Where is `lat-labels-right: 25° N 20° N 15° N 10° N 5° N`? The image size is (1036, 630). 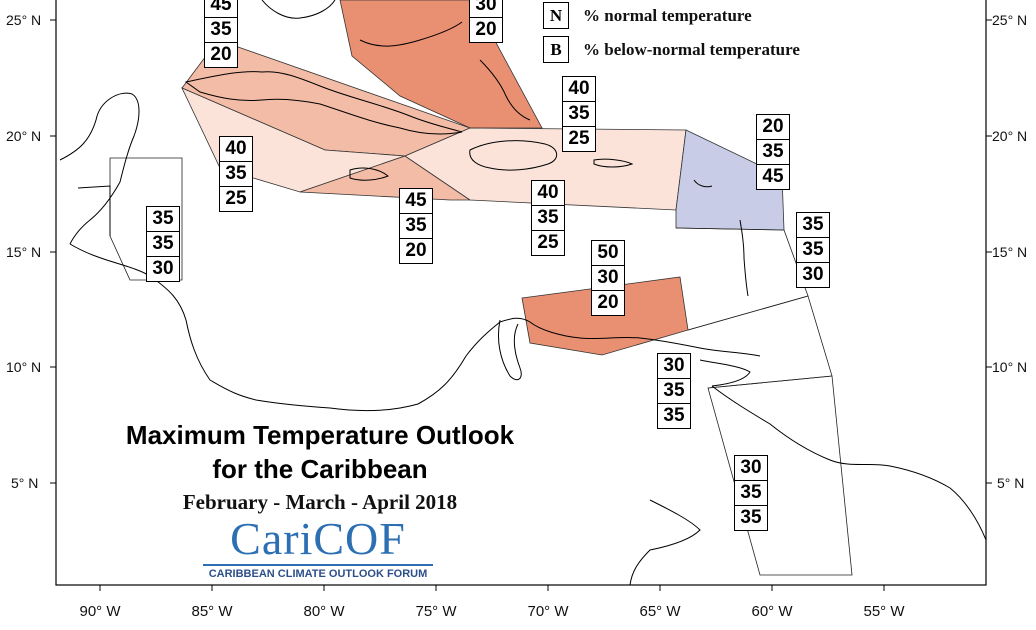 lat-labels-right: 25° N 20° N 15° N 10° N 5° N is located at coordinates (1009, 251).